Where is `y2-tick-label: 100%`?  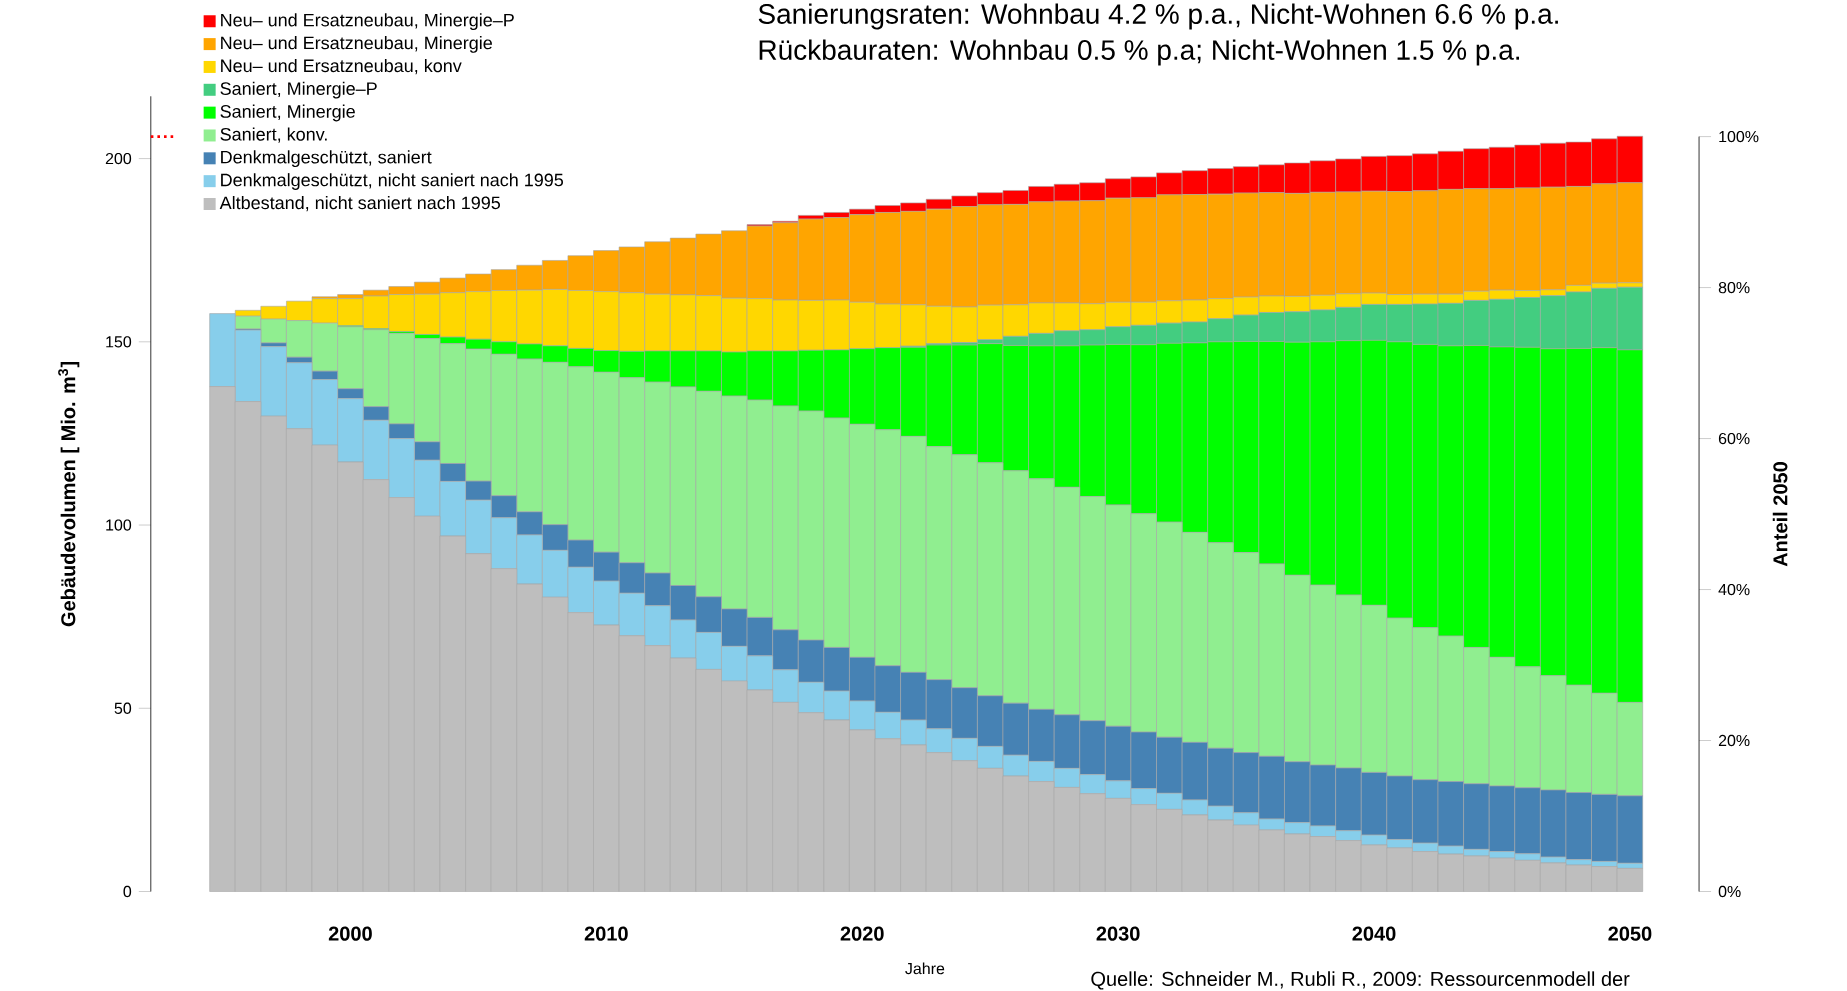
y2-tick-label: 100% is located at coordinates (1739, 136).